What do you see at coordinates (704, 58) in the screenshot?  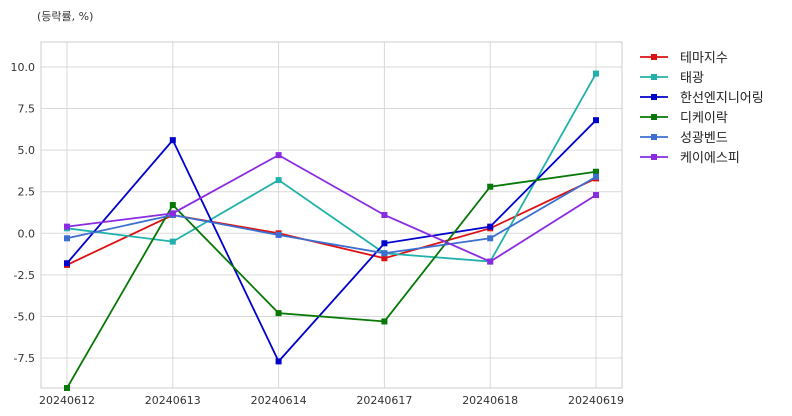 I see `legend-label: 테마지수` at bounding box center [704, 58].